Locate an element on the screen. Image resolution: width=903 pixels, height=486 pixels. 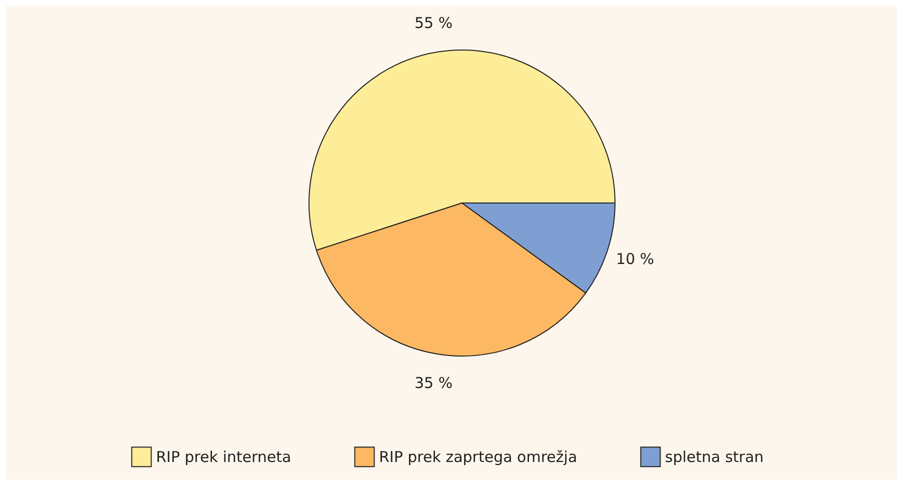
legend-label: RIP prek interneta is located at coordinates (224, 457).